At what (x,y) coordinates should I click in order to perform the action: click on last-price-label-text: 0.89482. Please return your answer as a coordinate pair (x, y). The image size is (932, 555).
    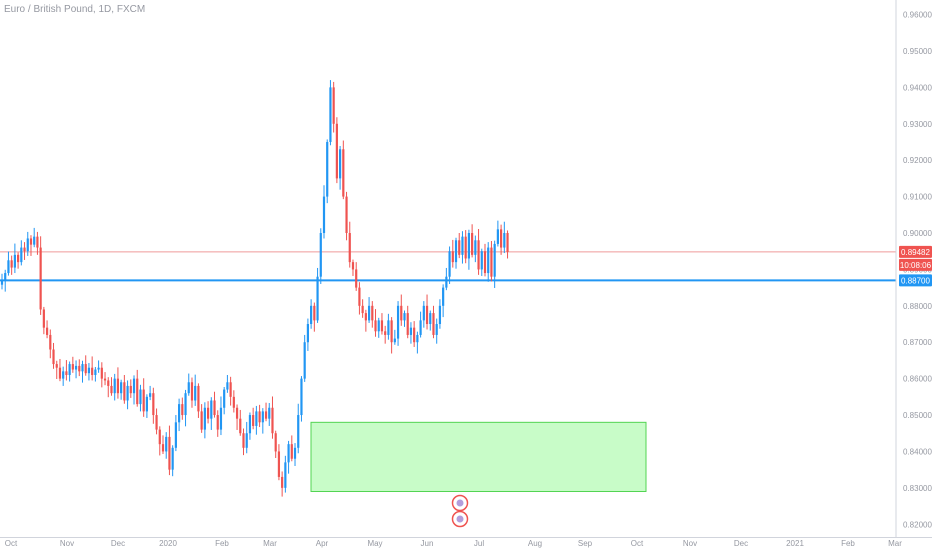
    Looking at the image, I should click on (915, 252).